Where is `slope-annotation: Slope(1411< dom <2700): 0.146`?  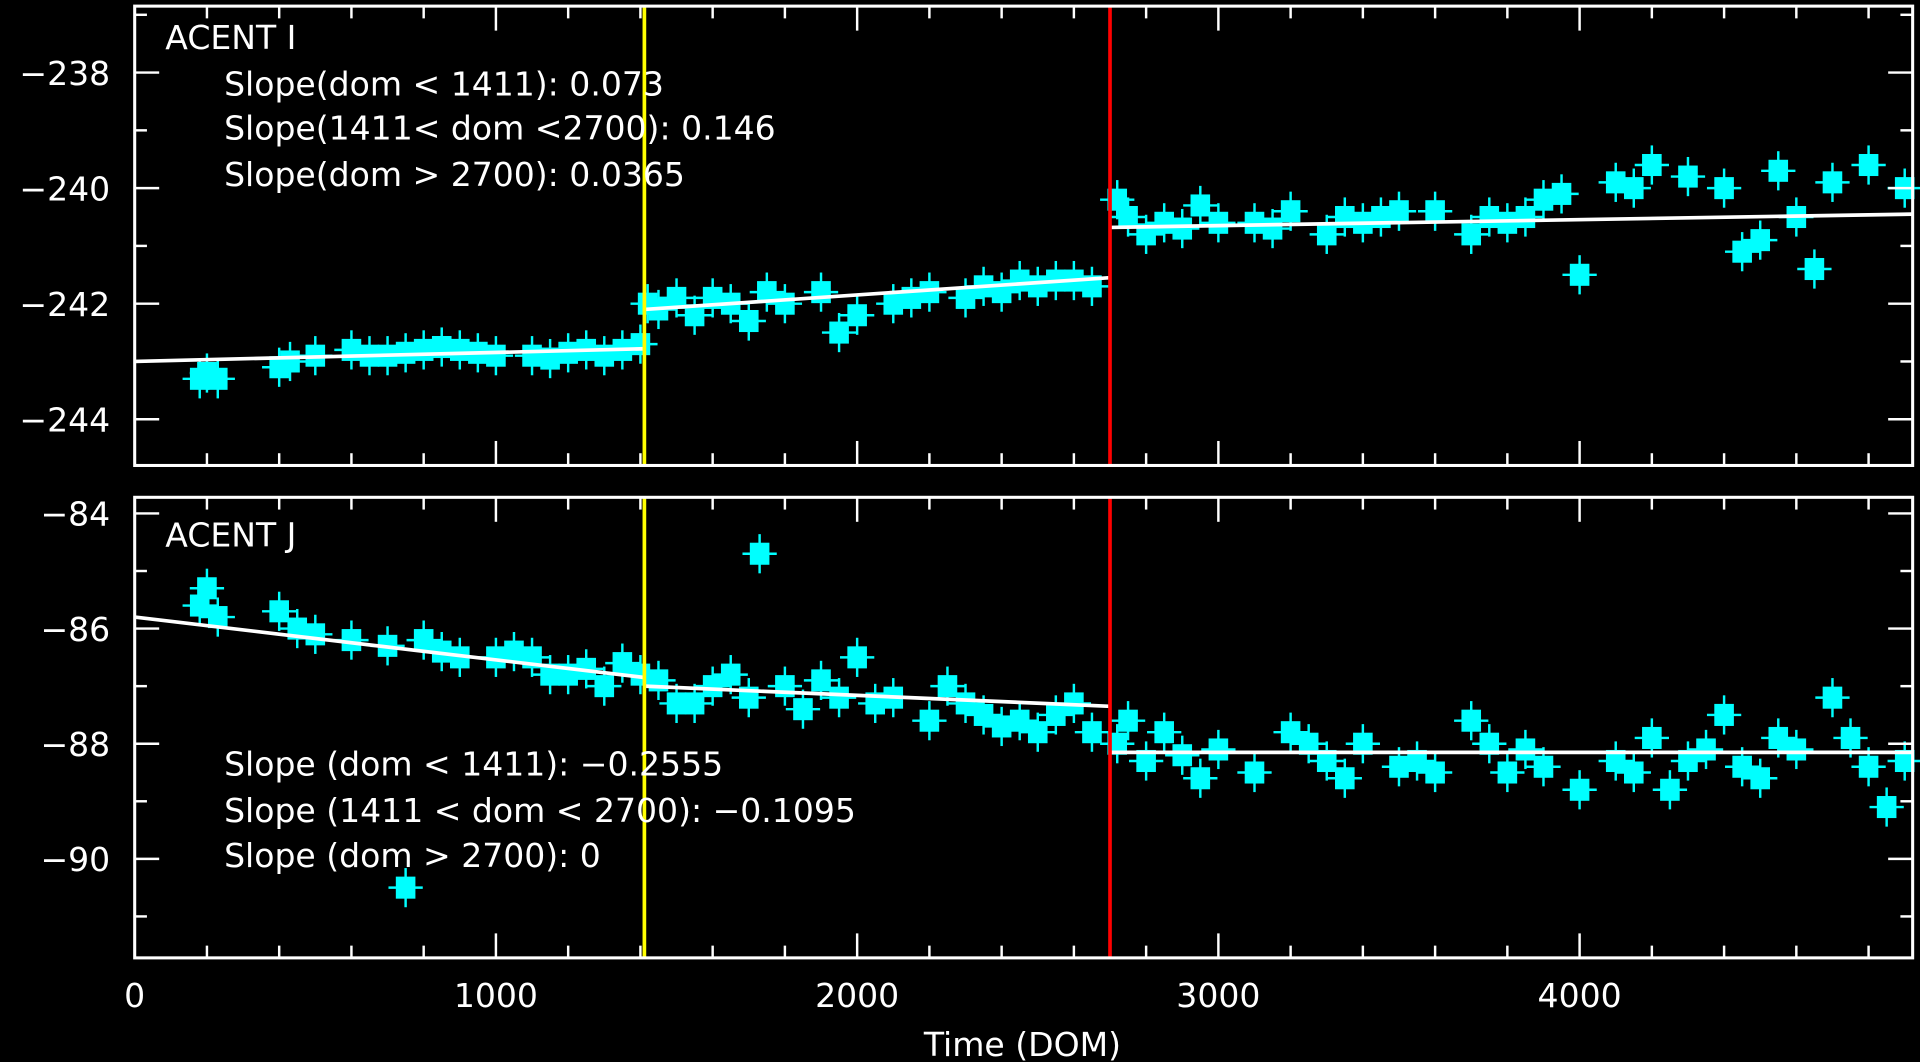
slope-annotation: Slope(1411< dom <2700): 0.146 is located at coordinates (500, 128).